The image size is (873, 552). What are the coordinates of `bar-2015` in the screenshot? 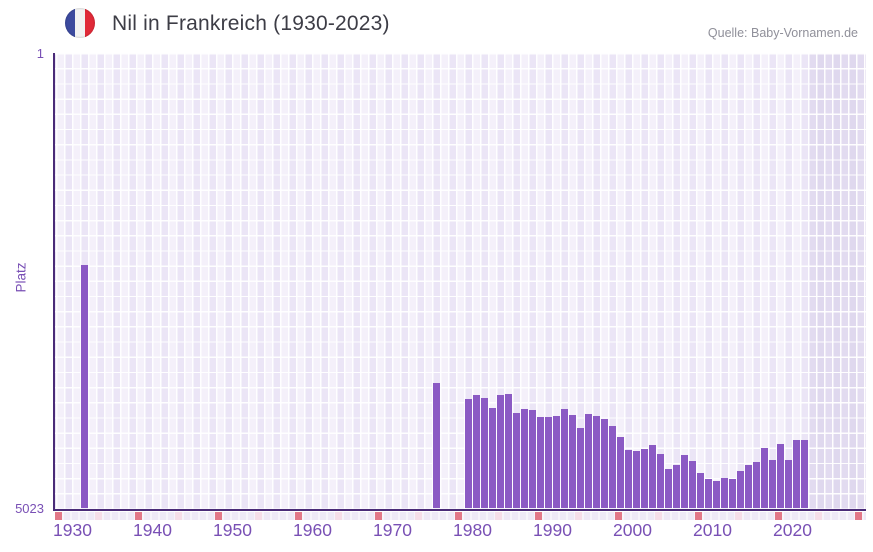 It's located at (756, 485).